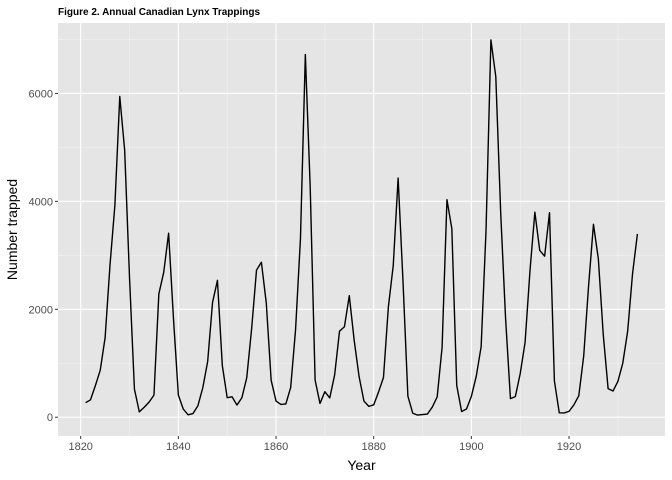 The height and width of the screenshot is (480, 672). I want to click on y-tick-label: 2000, so click(41, 310).